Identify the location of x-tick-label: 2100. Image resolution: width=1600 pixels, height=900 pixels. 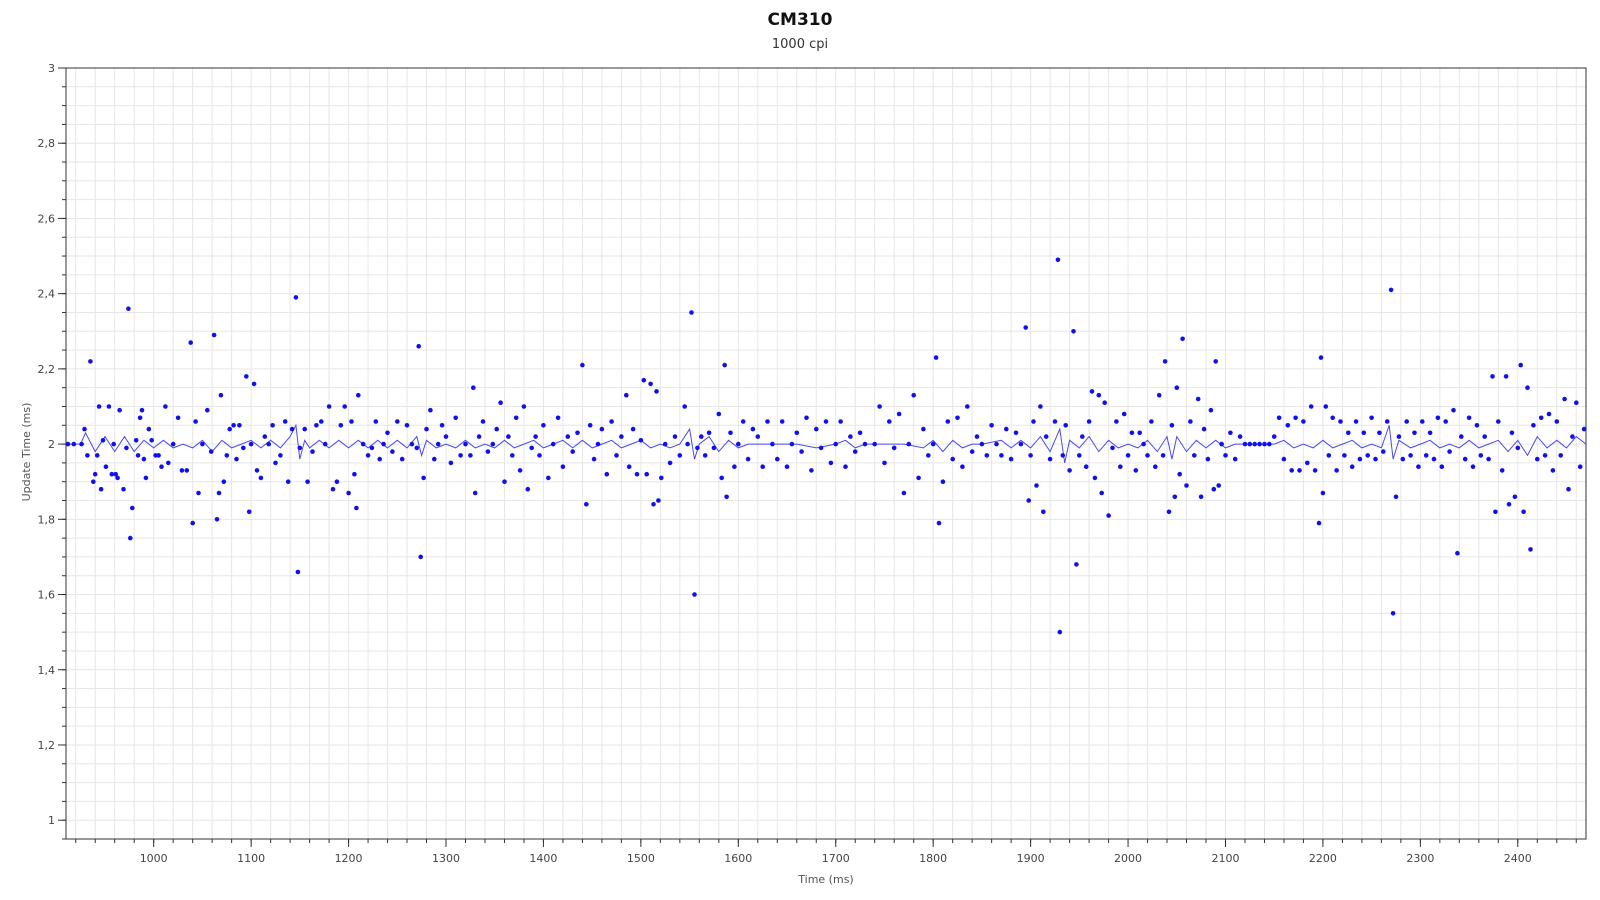
(1225, 858).